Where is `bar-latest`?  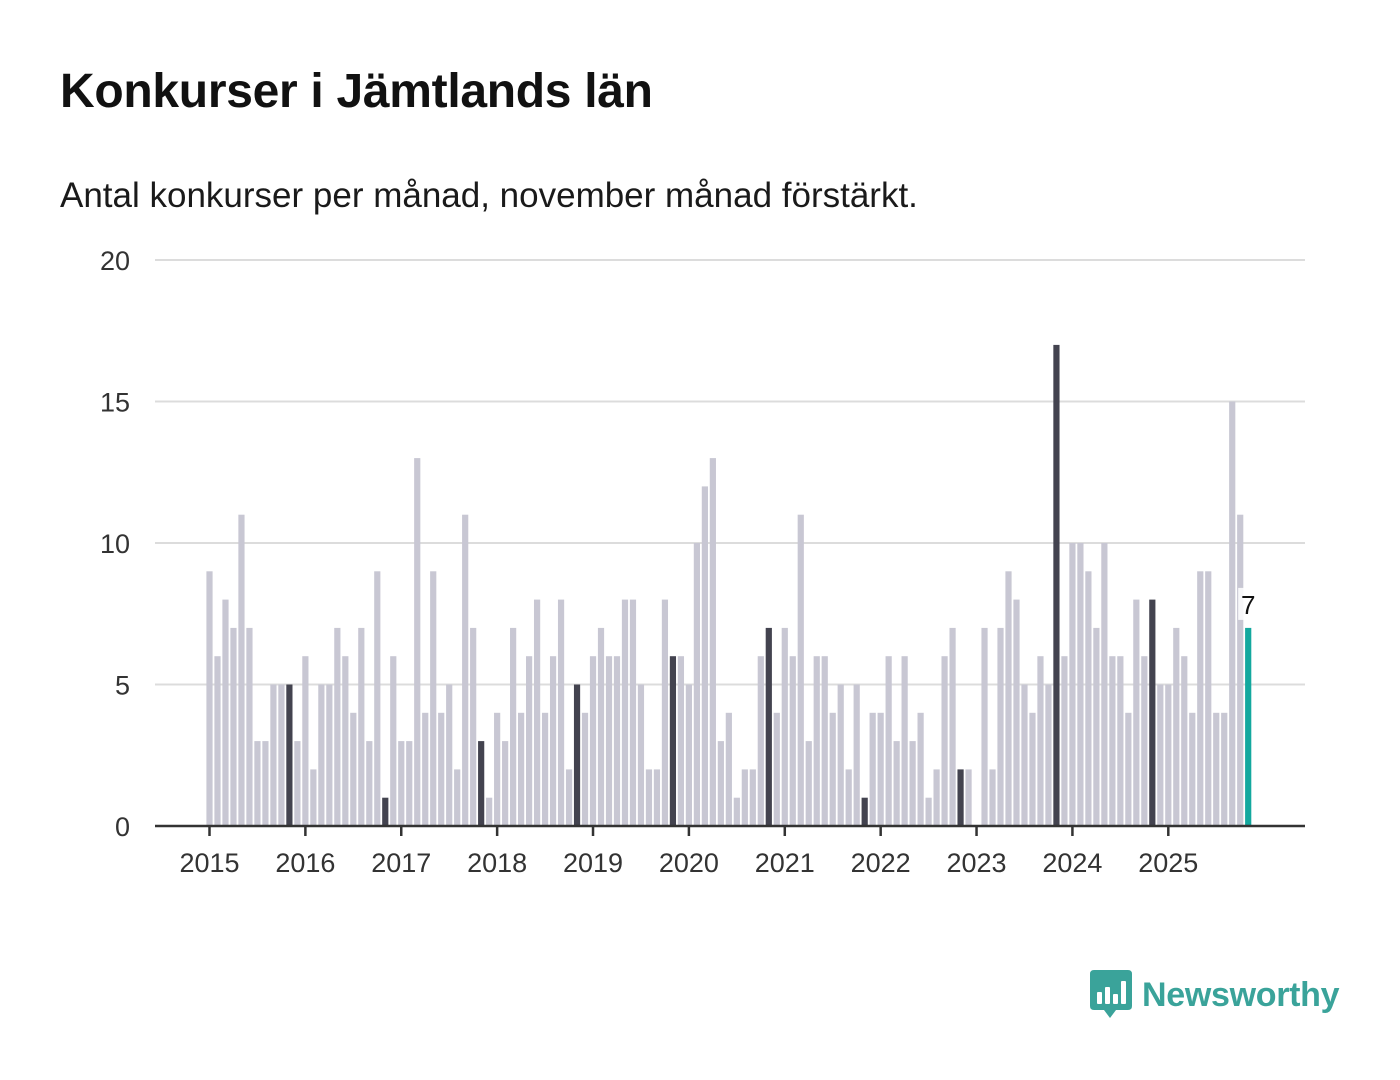 bar-latest is located at coordinates (1248, 726).